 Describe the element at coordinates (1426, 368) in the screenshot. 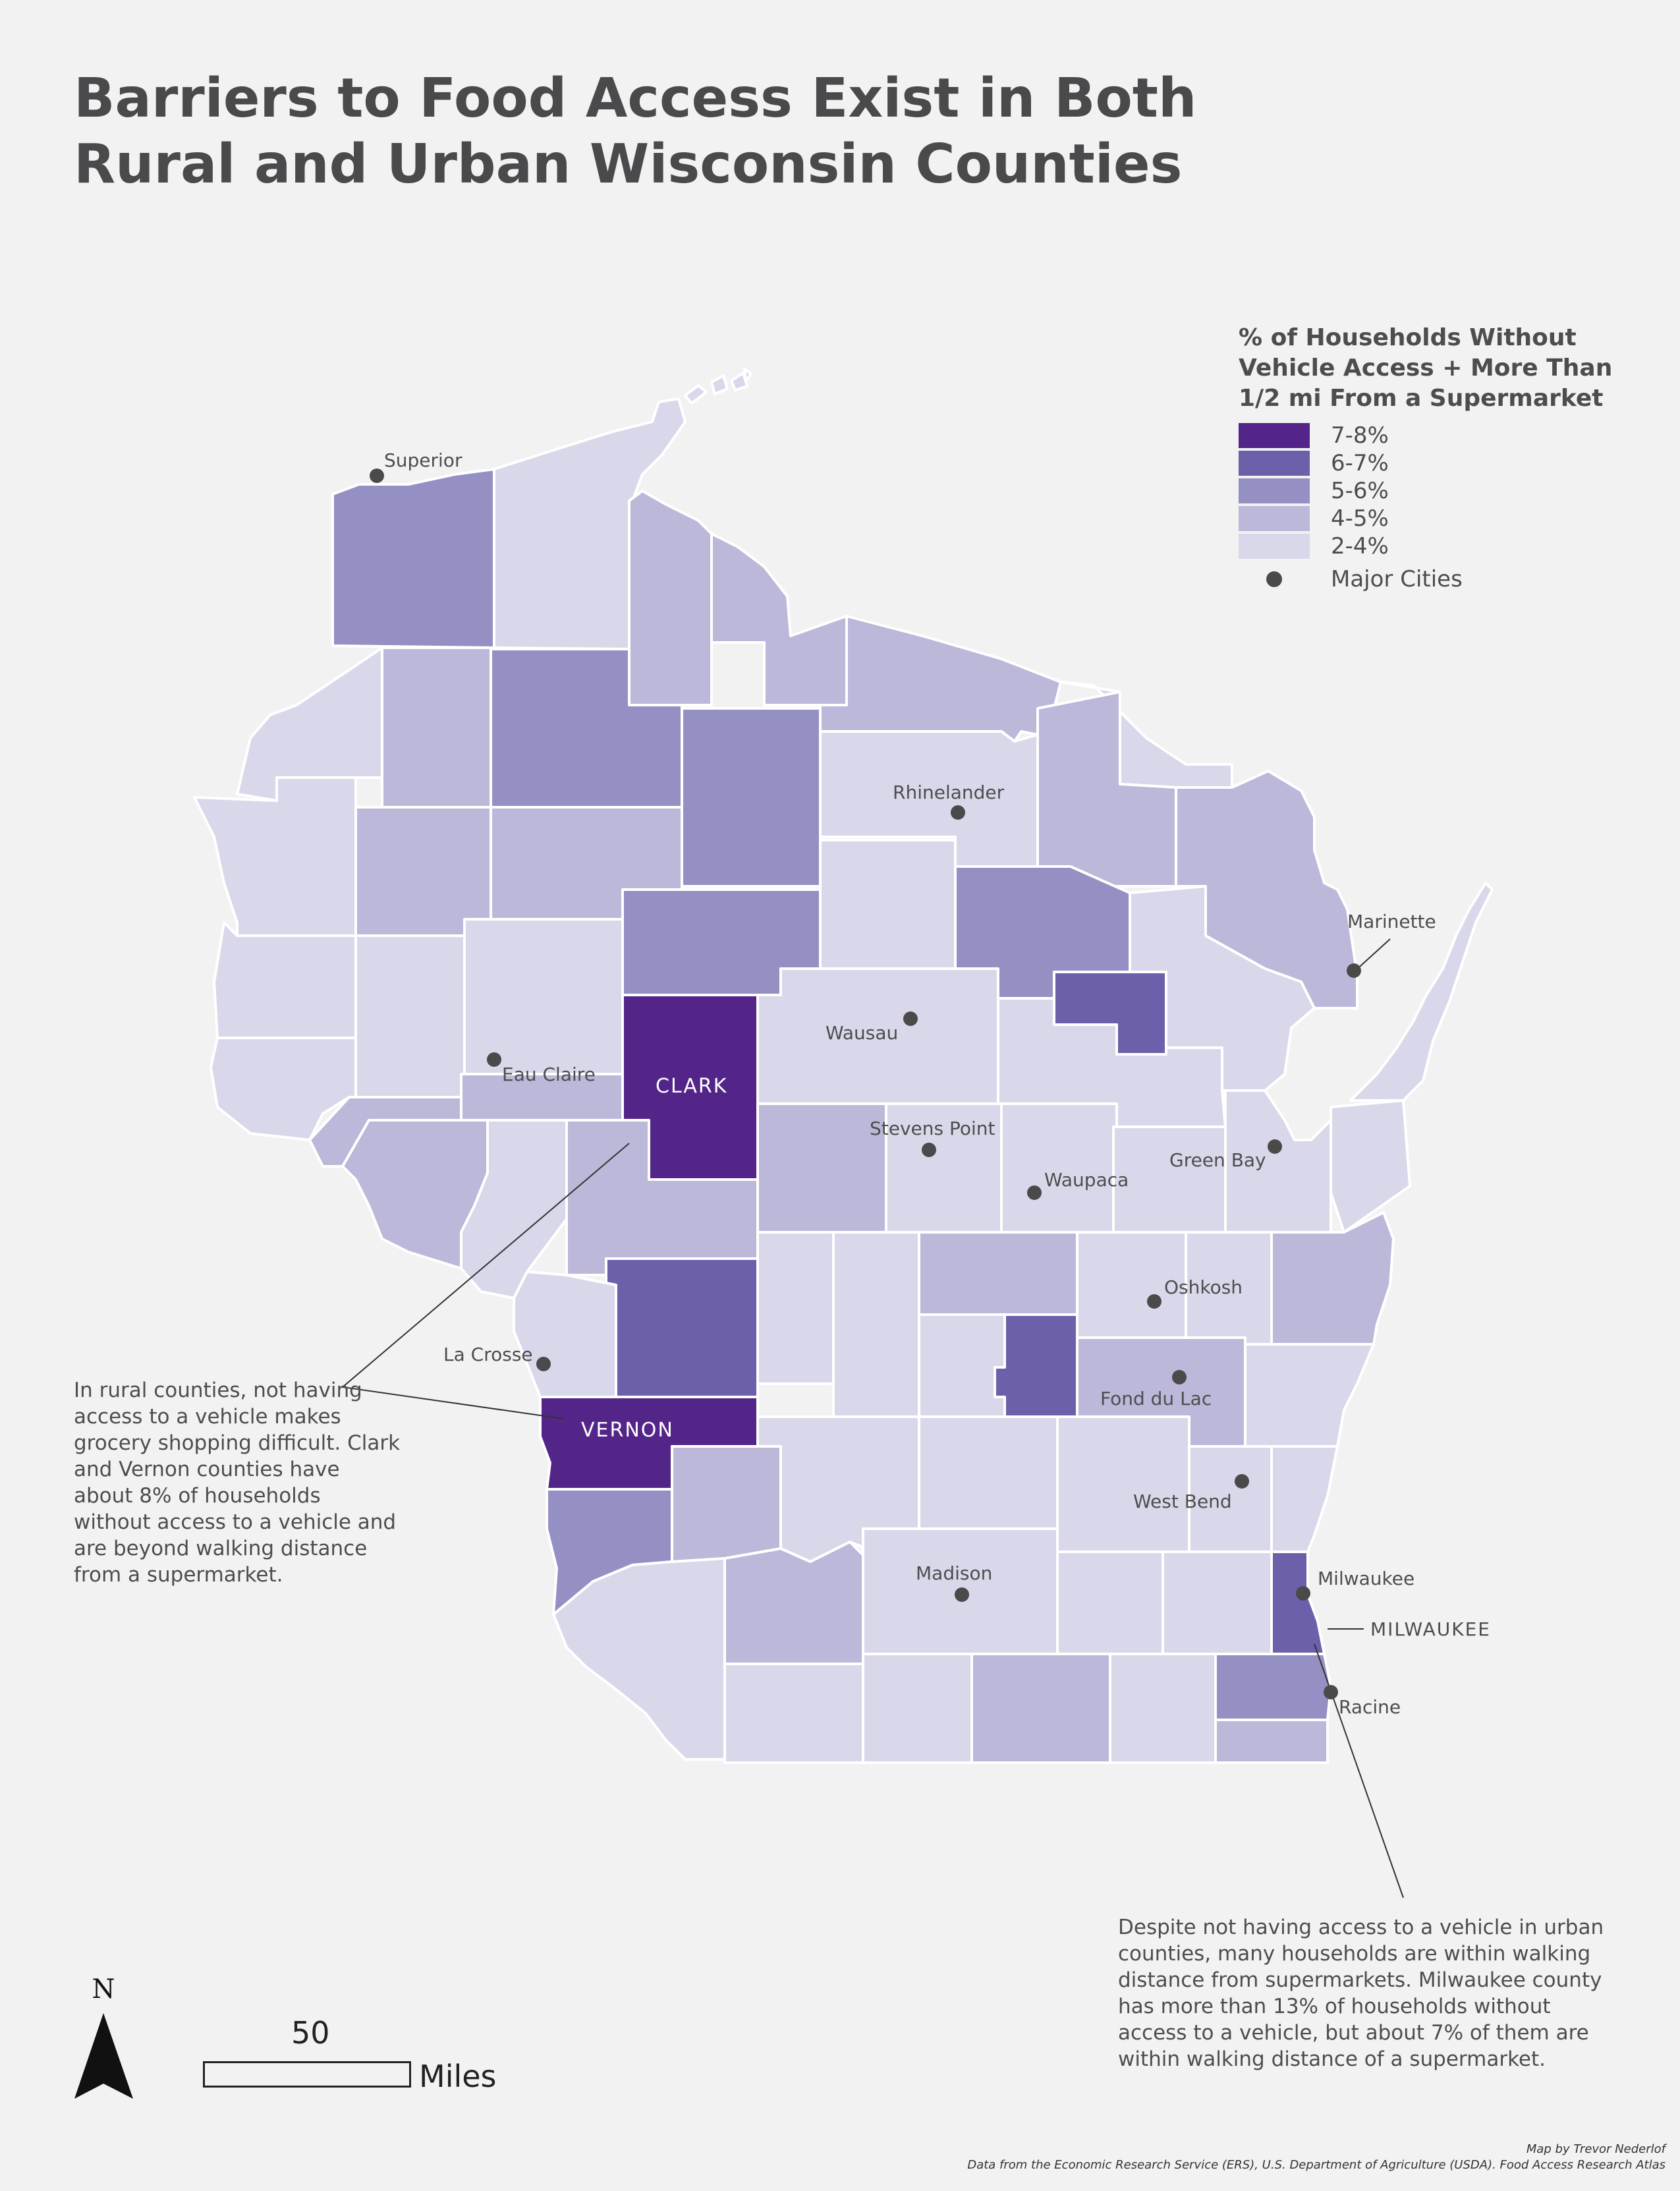

I see `legend-title-line-2: Vehicle Access + More Than` at that location.